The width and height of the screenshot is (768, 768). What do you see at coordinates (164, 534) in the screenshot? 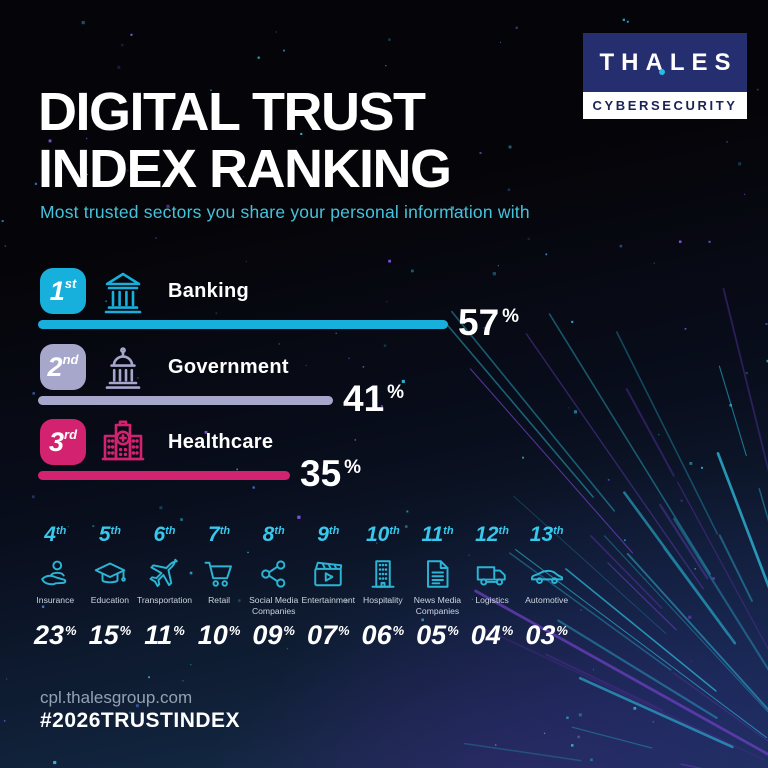
I see `rank-label: 6th` at bounding box center [164, 534].